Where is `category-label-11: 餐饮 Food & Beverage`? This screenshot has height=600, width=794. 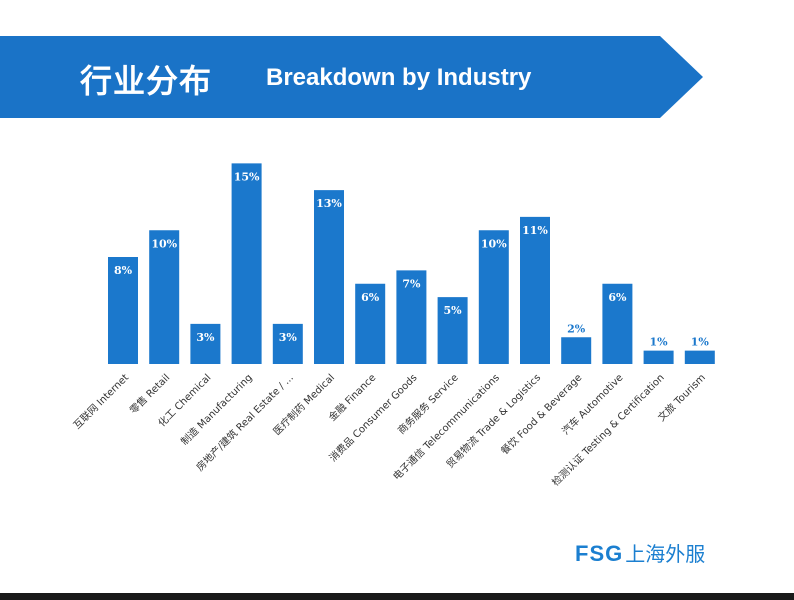
category-label-11: 餐饮 Food & Beverage is located at coordinates (541, 414).